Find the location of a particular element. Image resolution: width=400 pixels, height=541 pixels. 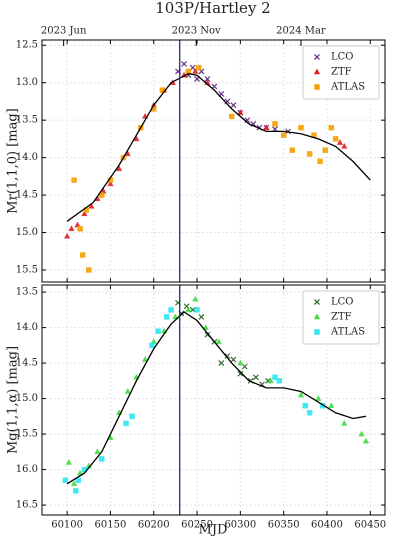

x2-tick-label: 2024 Mar is located at coordinates (301, 31).